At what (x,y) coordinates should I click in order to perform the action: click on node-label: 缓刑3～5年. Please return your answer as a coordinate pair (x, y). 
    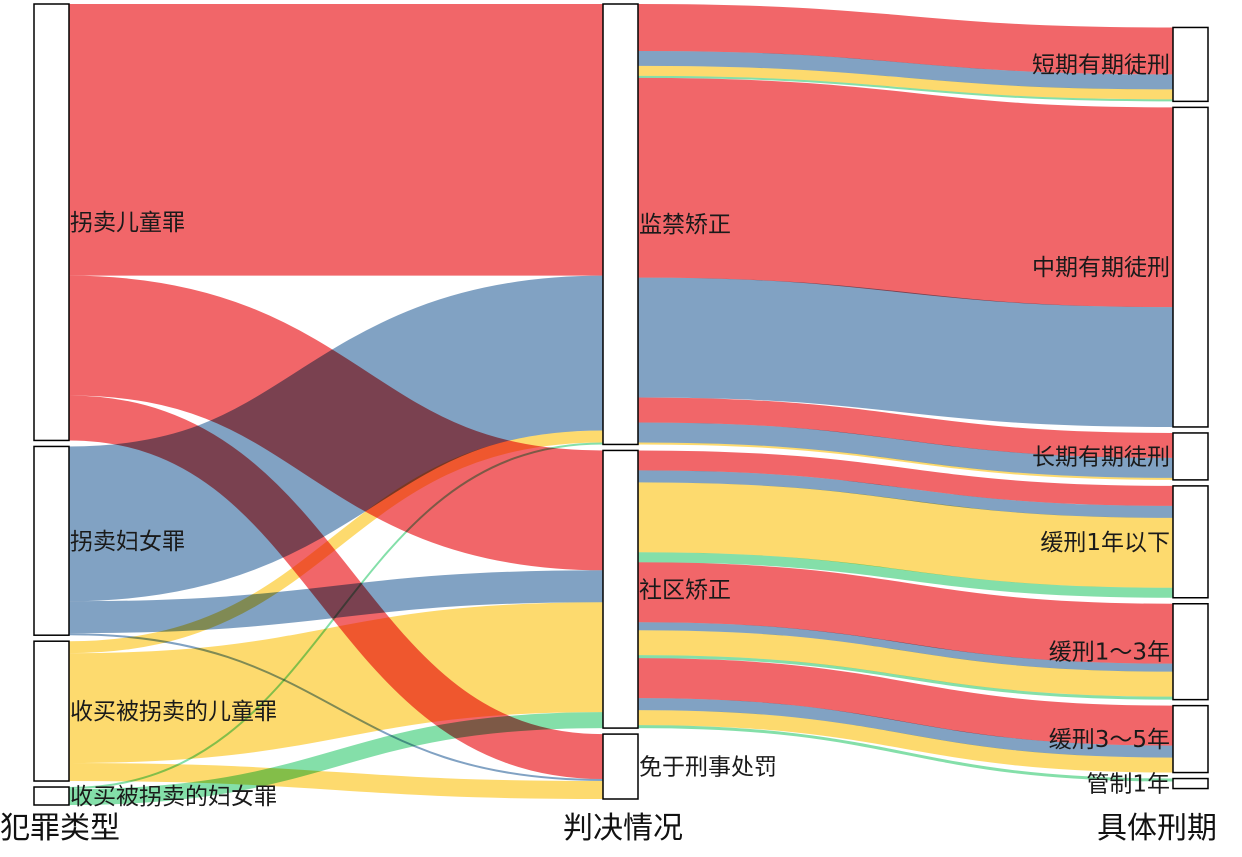
    Looking at the image, I should click on (1109, 740).